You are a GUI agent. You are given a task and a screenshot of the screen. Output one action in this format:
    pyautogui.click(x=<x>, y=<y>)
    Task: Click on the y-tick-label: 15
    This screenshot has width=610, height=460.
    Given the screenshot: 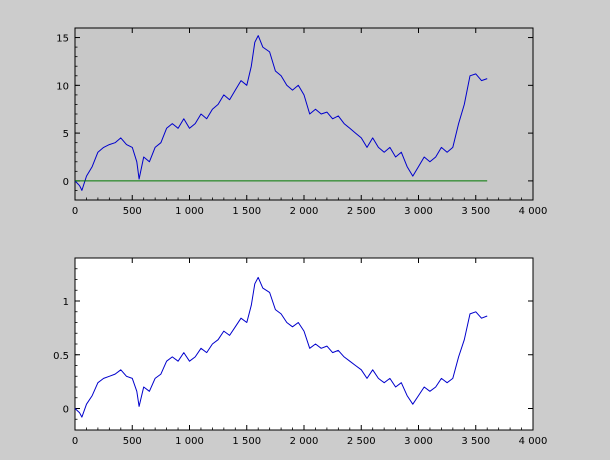 What is the action you would take?
    pyautogui.click(x=62, y=39)
    